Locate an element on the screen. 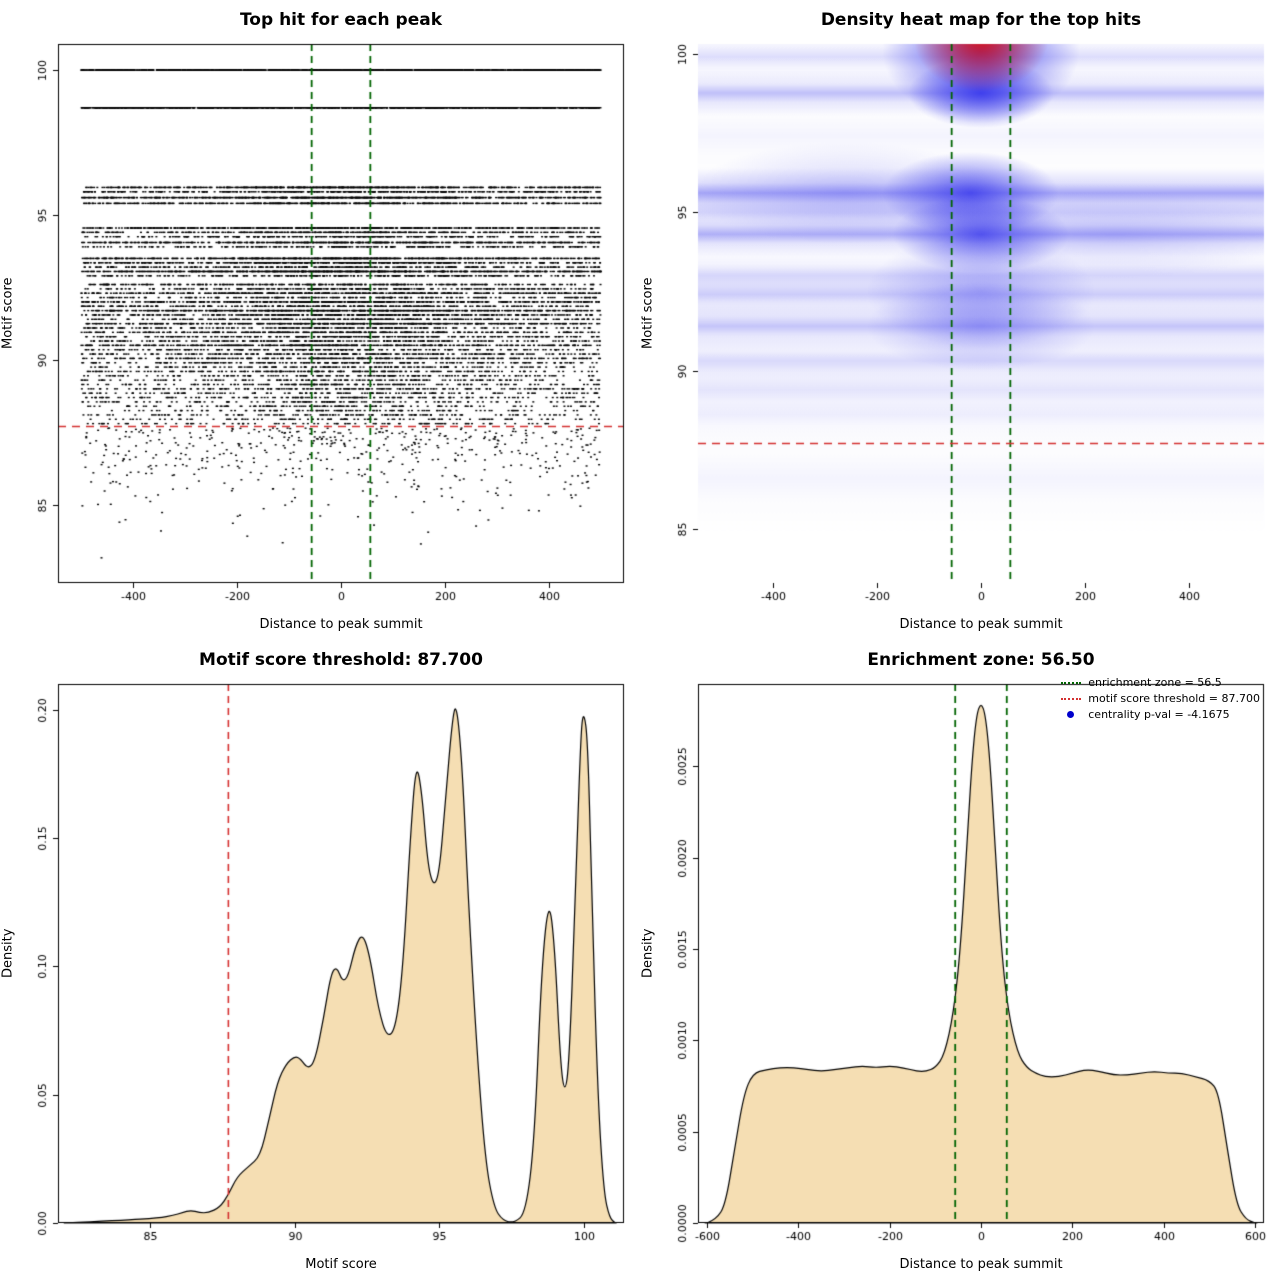 This screenshot has height=1280, width=1280. panel-title: Enrichment zone: 56.50 is located at coordinates (981, 660).